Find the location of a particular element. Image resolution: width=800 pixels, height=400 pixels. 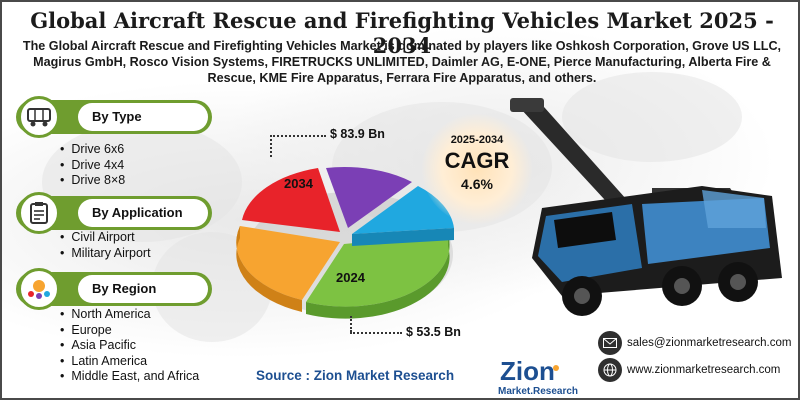

email-text: sales@zionmarketresearch.com is located at coordinates (709, 343).